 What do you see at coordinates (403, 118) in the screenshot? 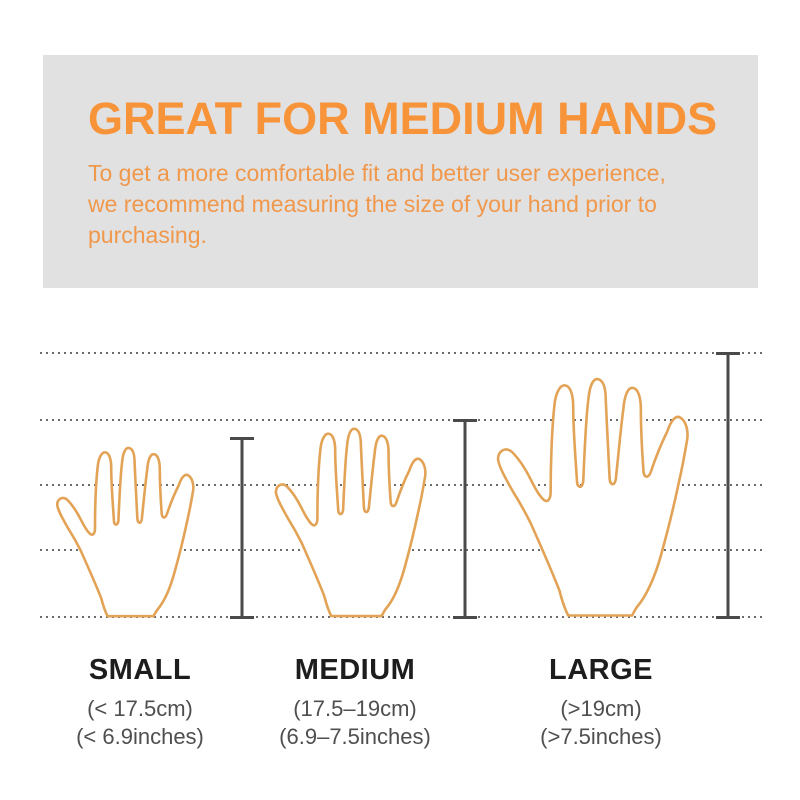
I see `page-title: GREAT FOR MEDIUM HANDS` at bounding box center [403, 118].